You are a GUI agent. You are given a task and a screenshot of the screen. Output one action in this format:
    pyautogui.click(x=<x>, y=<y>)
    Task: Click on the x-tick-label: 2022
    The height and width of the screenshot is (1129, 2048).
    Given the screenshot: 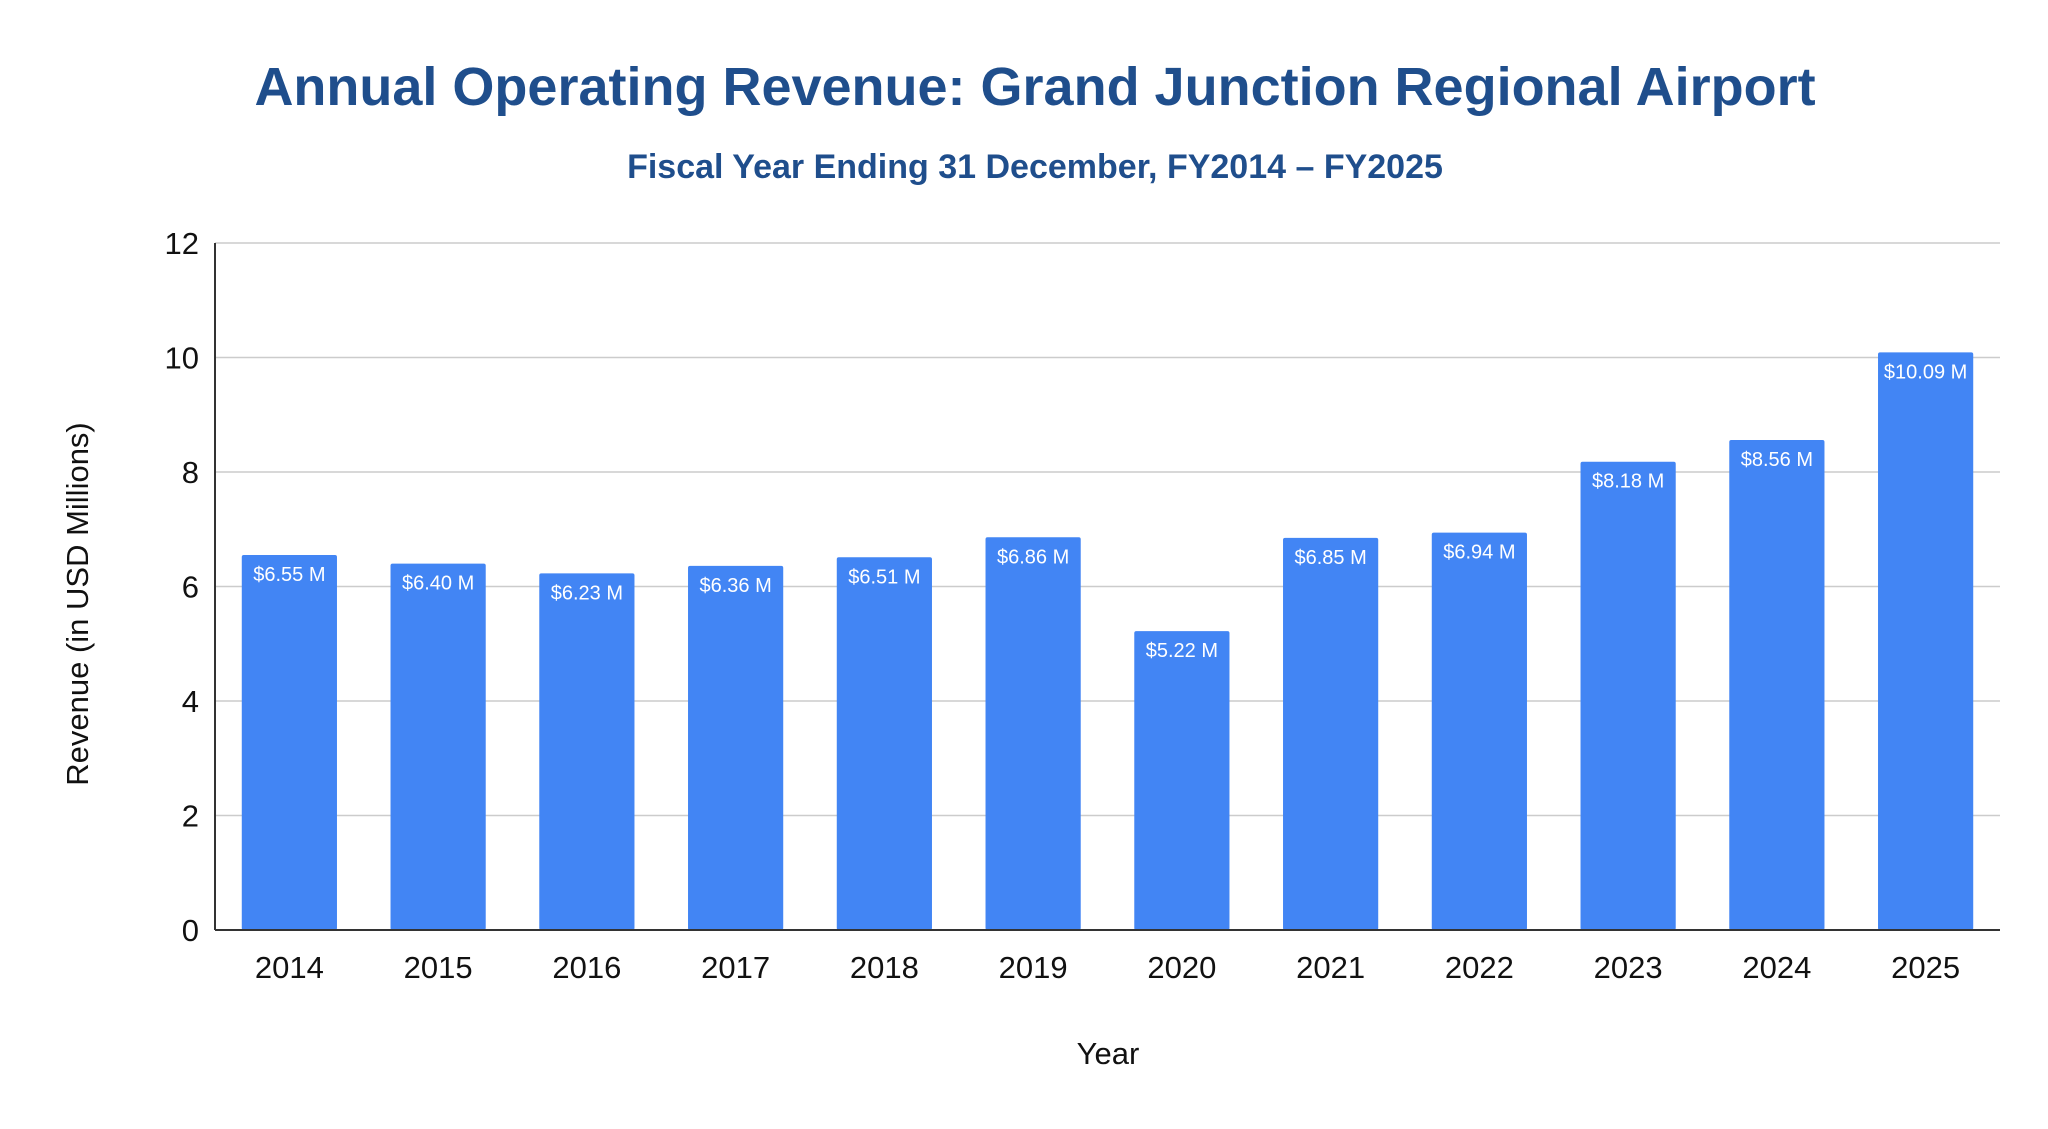 What is the action you would take?
    pyautogui.click(x=1479, y=967)
    